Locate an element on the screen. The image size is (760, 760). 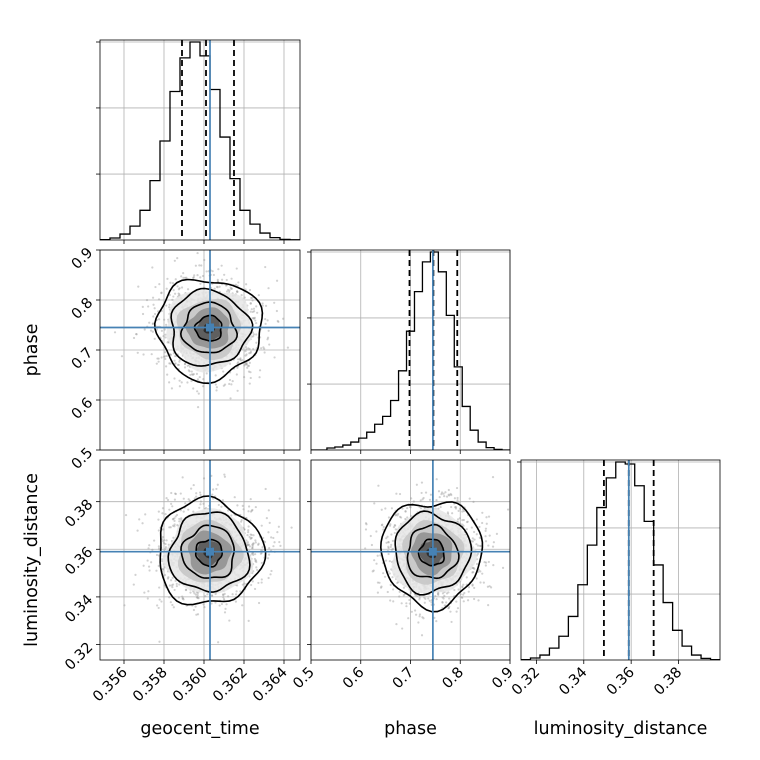
x-axis-label-luminosity_distance: luminosity_distance is located at coordinates (621, 729).